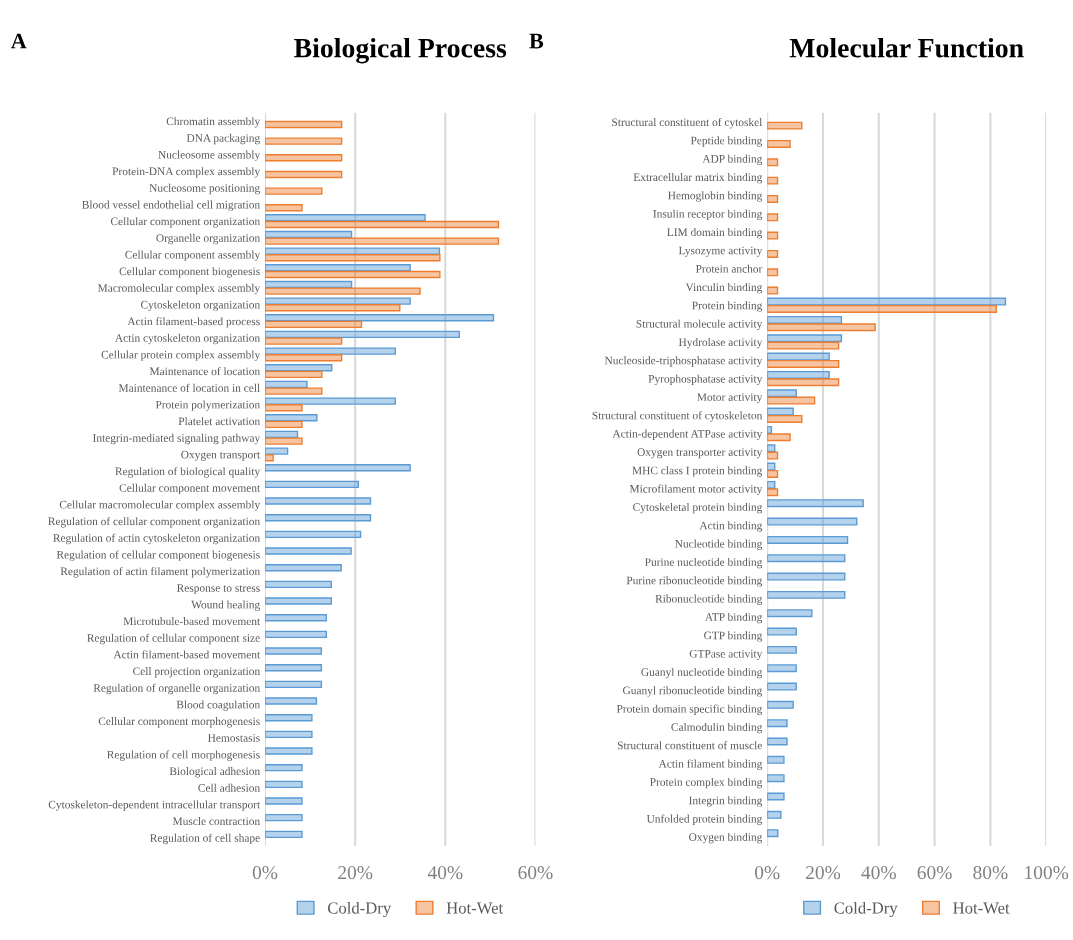 This screenshot has width=1073, height=940. What do you see at coordinates (981, 908) in the screenshot?
I see `legend-label: Hot-Wet` at bounding box center [981, 908].